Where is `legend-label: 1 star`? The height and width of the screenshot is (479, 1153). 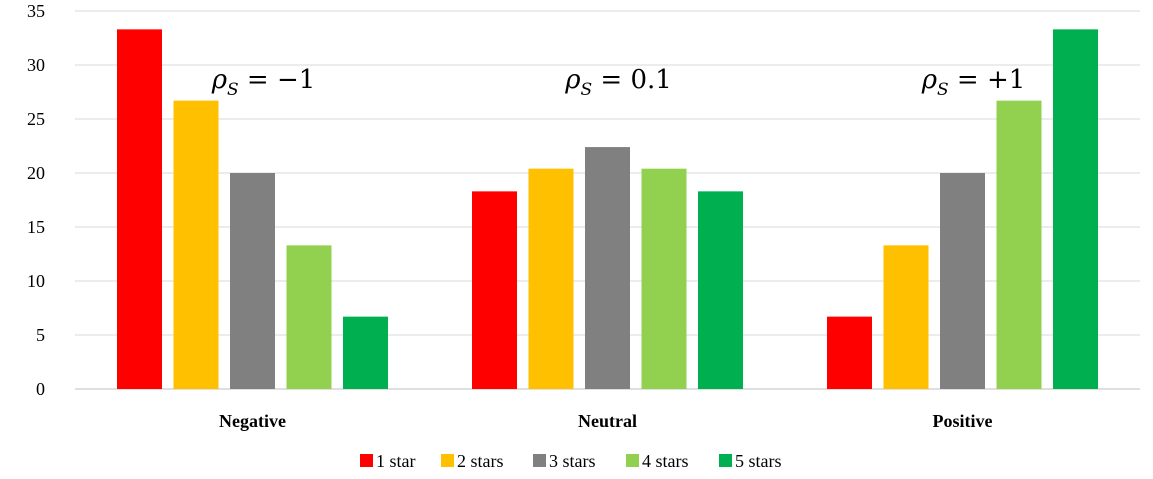
legend-label: 1 star is located at coordinates (396, 461).